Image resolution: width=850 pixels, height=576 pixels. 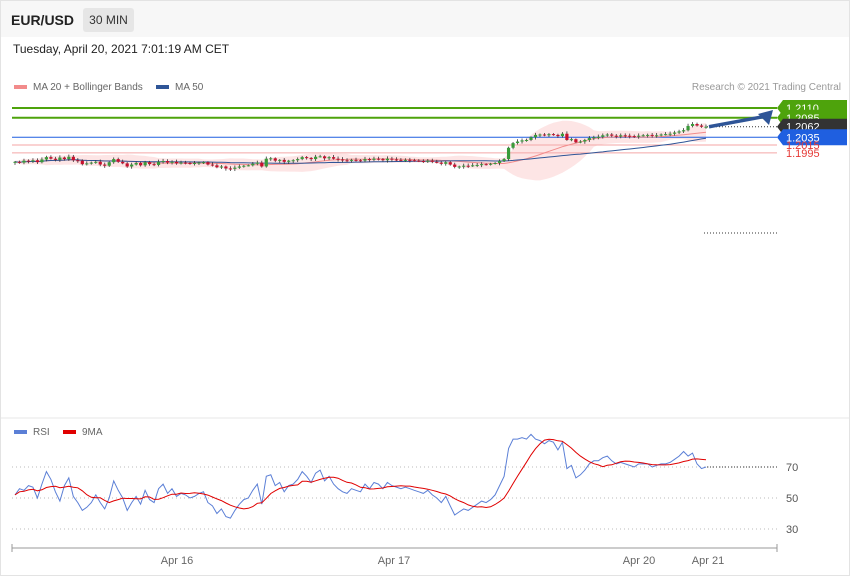 What do you see at coordinates (189, 87) in the screenshot?
I see `legend-label-ma50: MA 50` at bounding box center [189, 87].